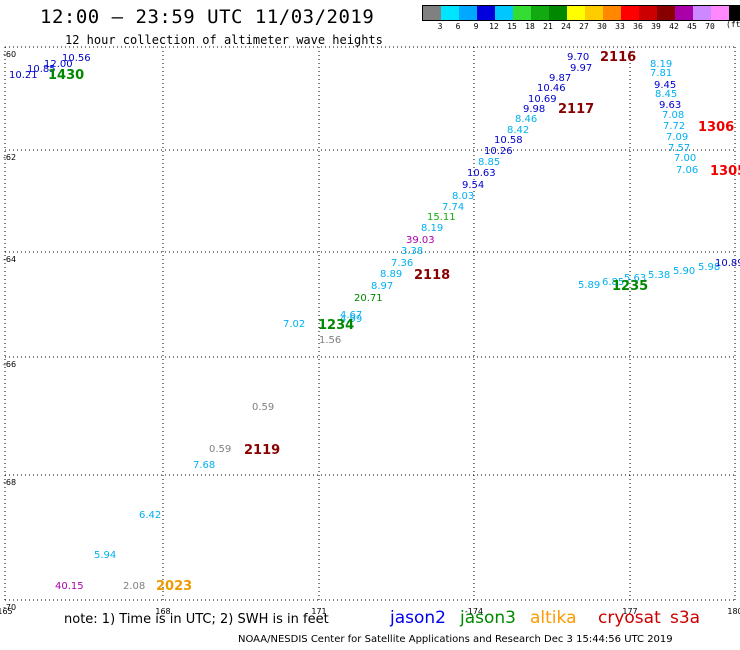 The width and height of the screenshot is (740, 650). I want to click on wave-height-value: 8.89, so click(391, 274).